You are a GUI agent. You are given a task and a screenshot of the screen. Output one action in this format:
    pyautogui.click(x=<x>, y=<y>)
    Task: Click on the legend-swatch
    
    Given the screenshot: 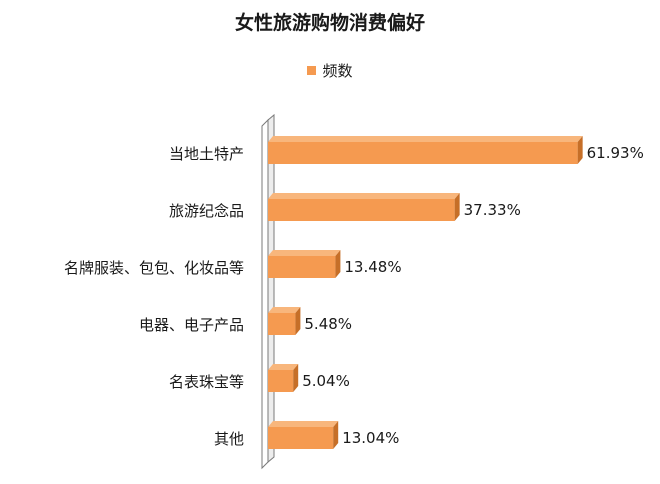 What is the action you would take?
    pyautogui.click(x=312, y=70)
    